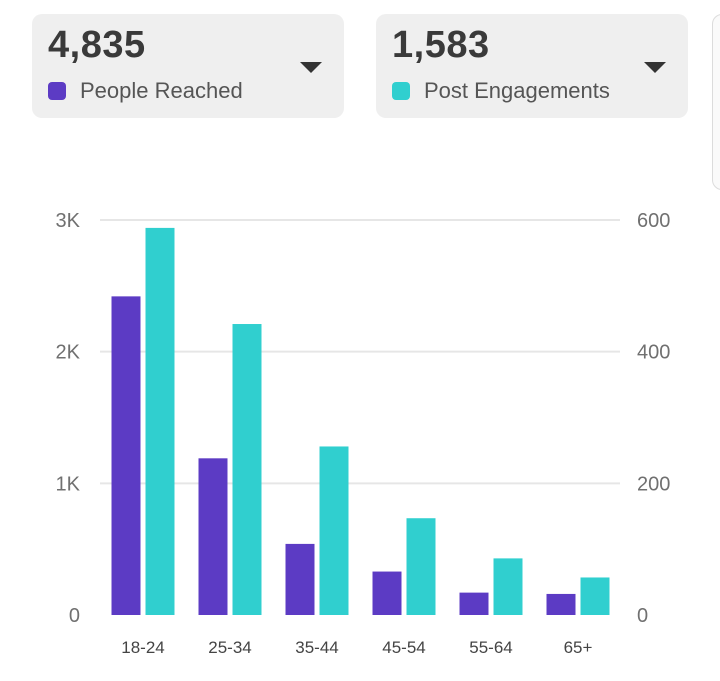 The image size is (720, 681). Describe the element at coordinates (441, 45) in the screenshot. I see `post-engagements-value: 1,583` at that location.